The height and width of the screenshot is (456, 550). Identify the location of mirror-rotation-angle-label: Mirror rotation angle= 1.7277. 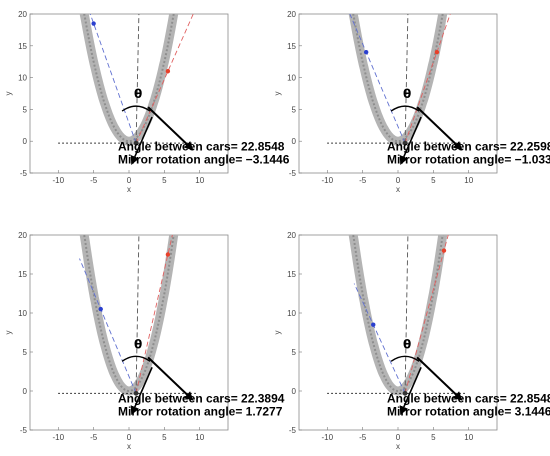
(200, 412).